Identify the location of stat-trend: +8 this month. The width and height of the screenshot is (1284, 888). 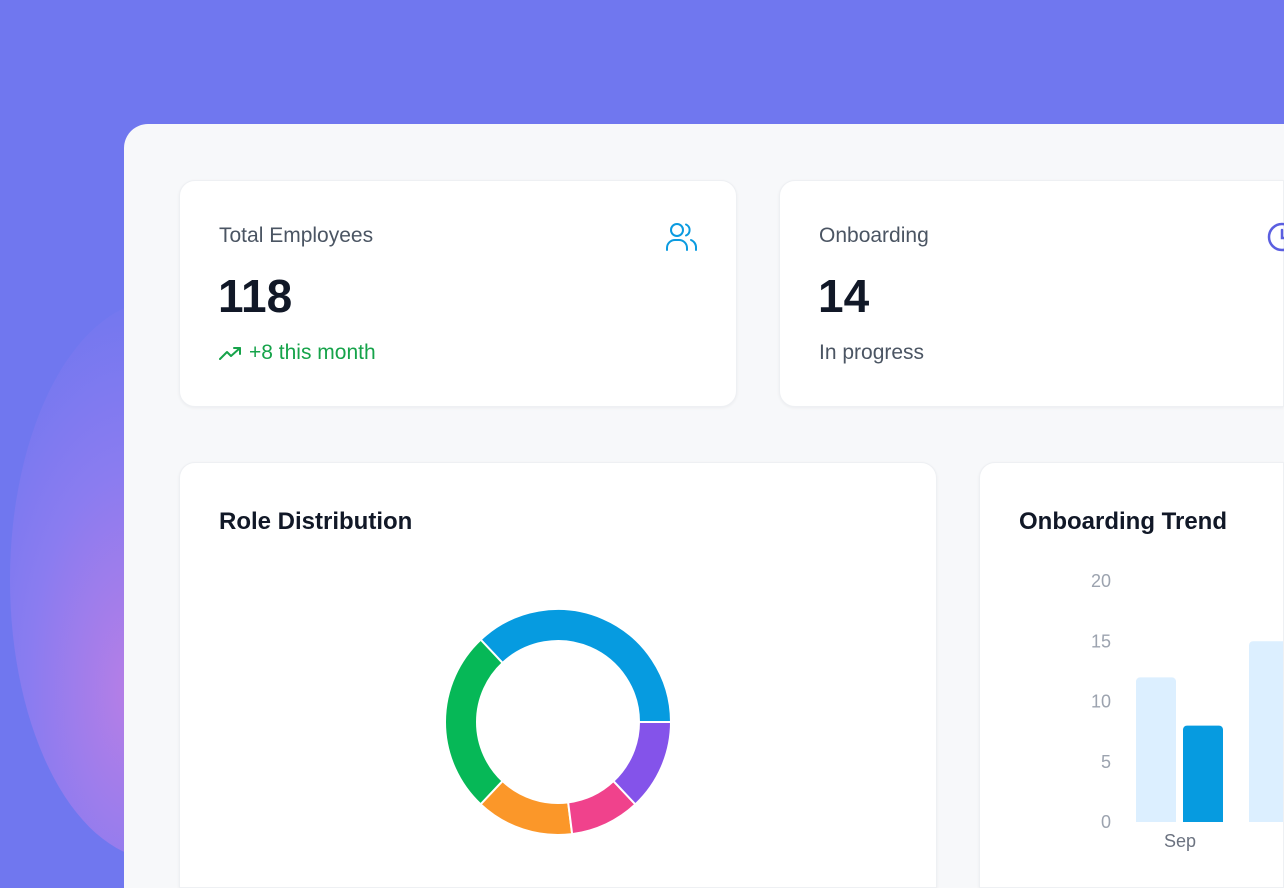
(297, 353).